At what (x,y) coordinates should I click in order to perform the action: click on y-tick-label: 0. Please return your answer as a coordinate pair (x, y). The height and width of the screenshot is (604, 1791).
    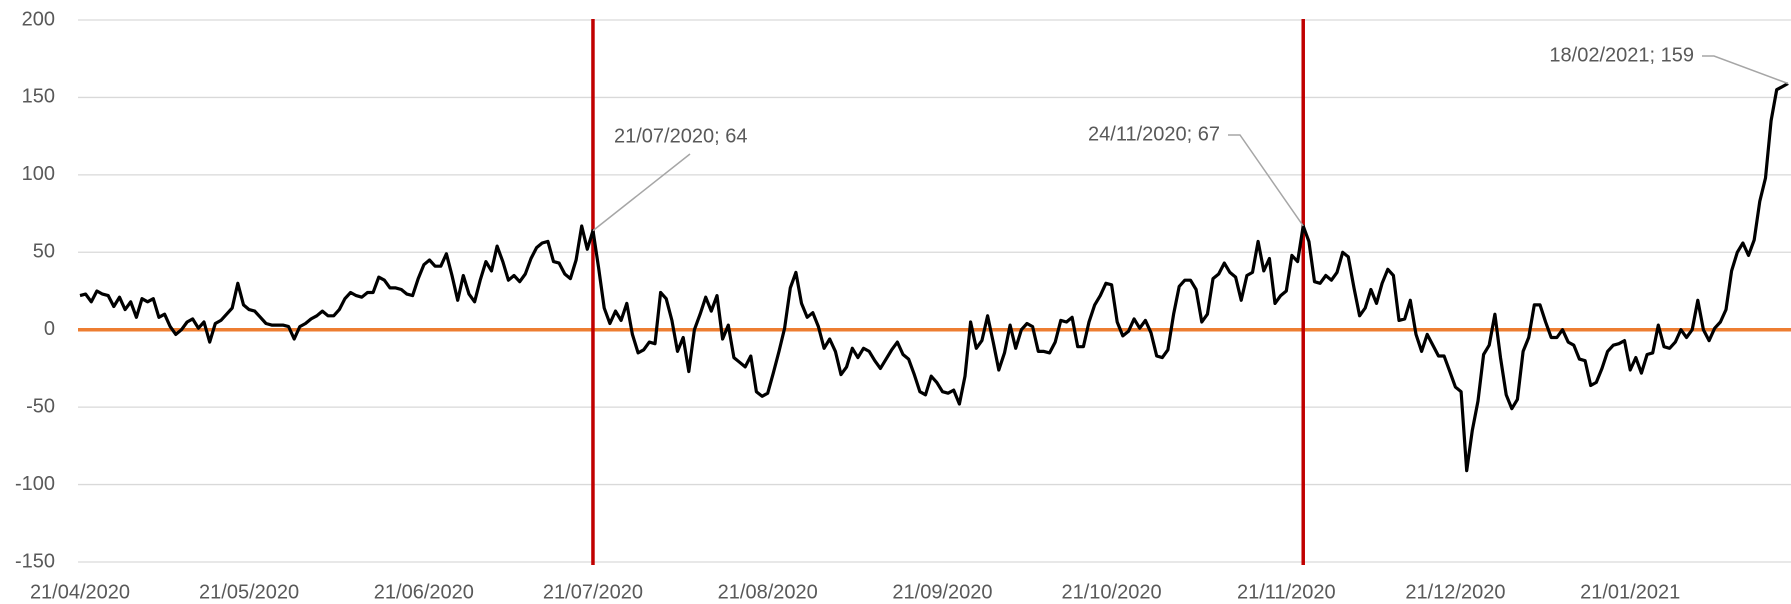
    Looking at the image, I should click on (49, 329).